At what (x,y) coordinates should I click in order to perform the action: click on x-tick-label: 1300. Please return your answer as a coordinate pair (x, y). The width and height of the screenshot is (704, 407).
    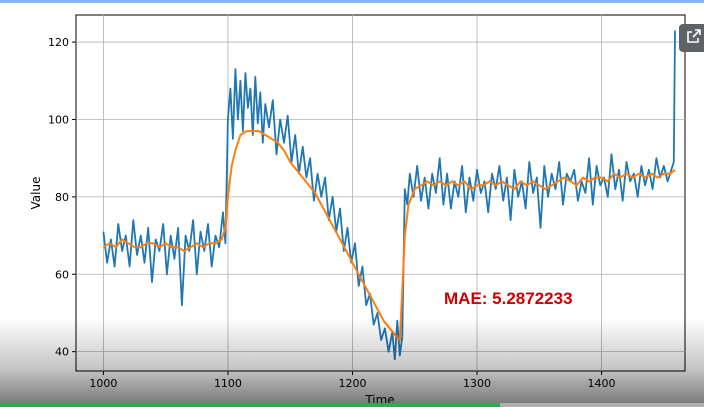
    Looking at the image, I should click on (477, 383).